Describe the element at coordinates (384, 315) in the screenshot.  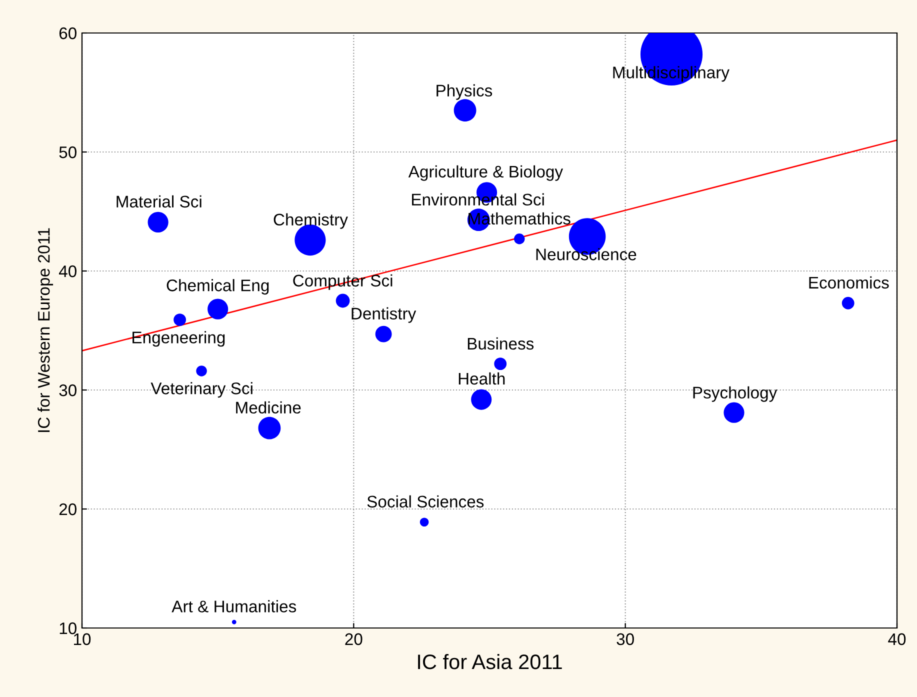
I see `annotation: Dentistry` at that location.